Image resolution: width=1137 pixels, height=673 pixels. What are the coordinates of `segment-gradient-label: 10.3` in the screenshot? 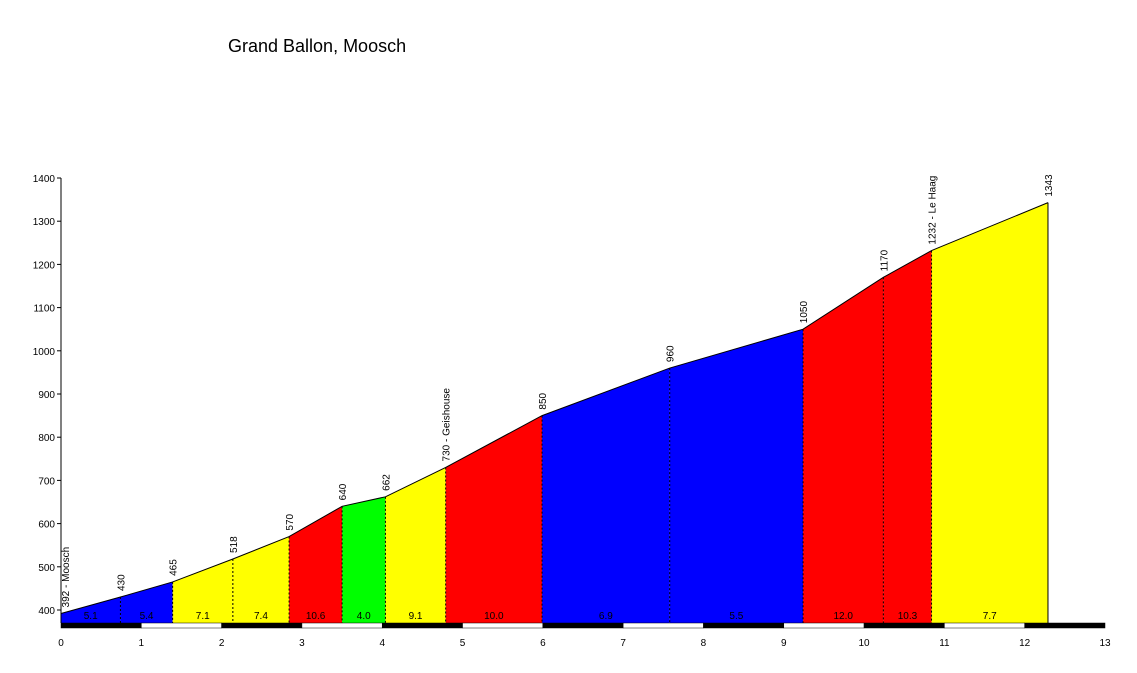 It's located at (908, 616).